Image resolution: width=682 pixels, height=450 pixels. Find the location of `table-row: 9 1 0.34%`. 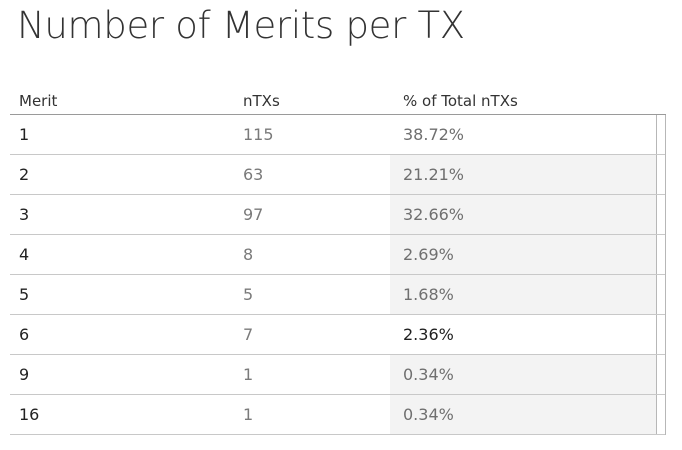

table-row: 9 1 0.34% is located at coordinates (337, 375).